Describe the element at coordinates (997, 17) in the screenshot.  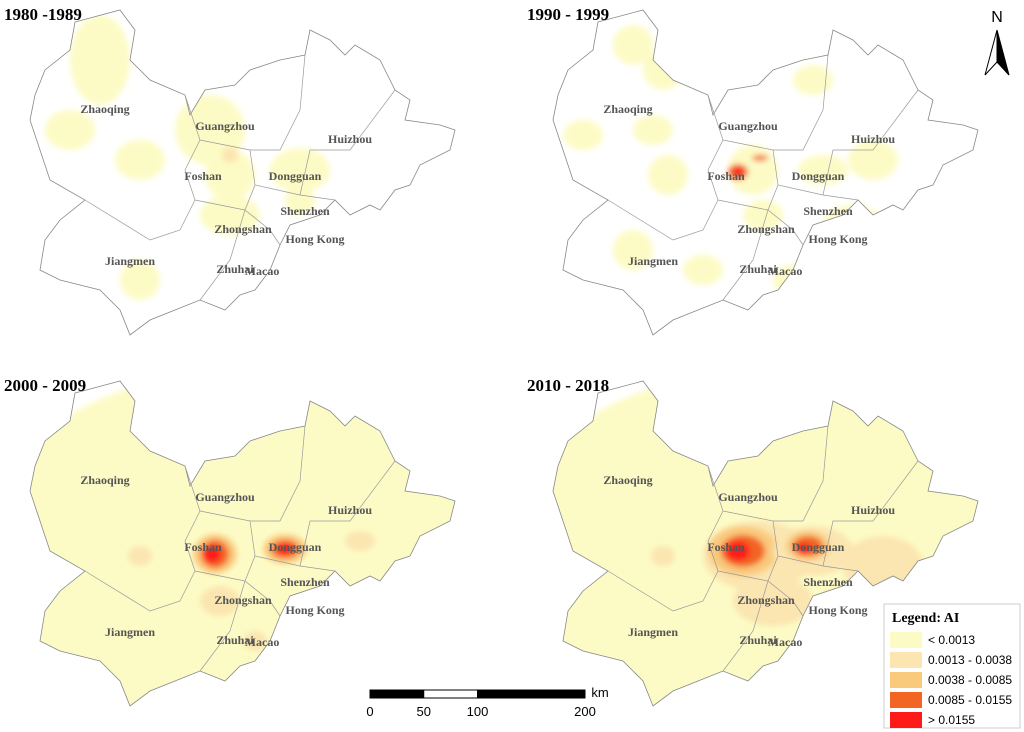
I see `north-label: N` at that location.